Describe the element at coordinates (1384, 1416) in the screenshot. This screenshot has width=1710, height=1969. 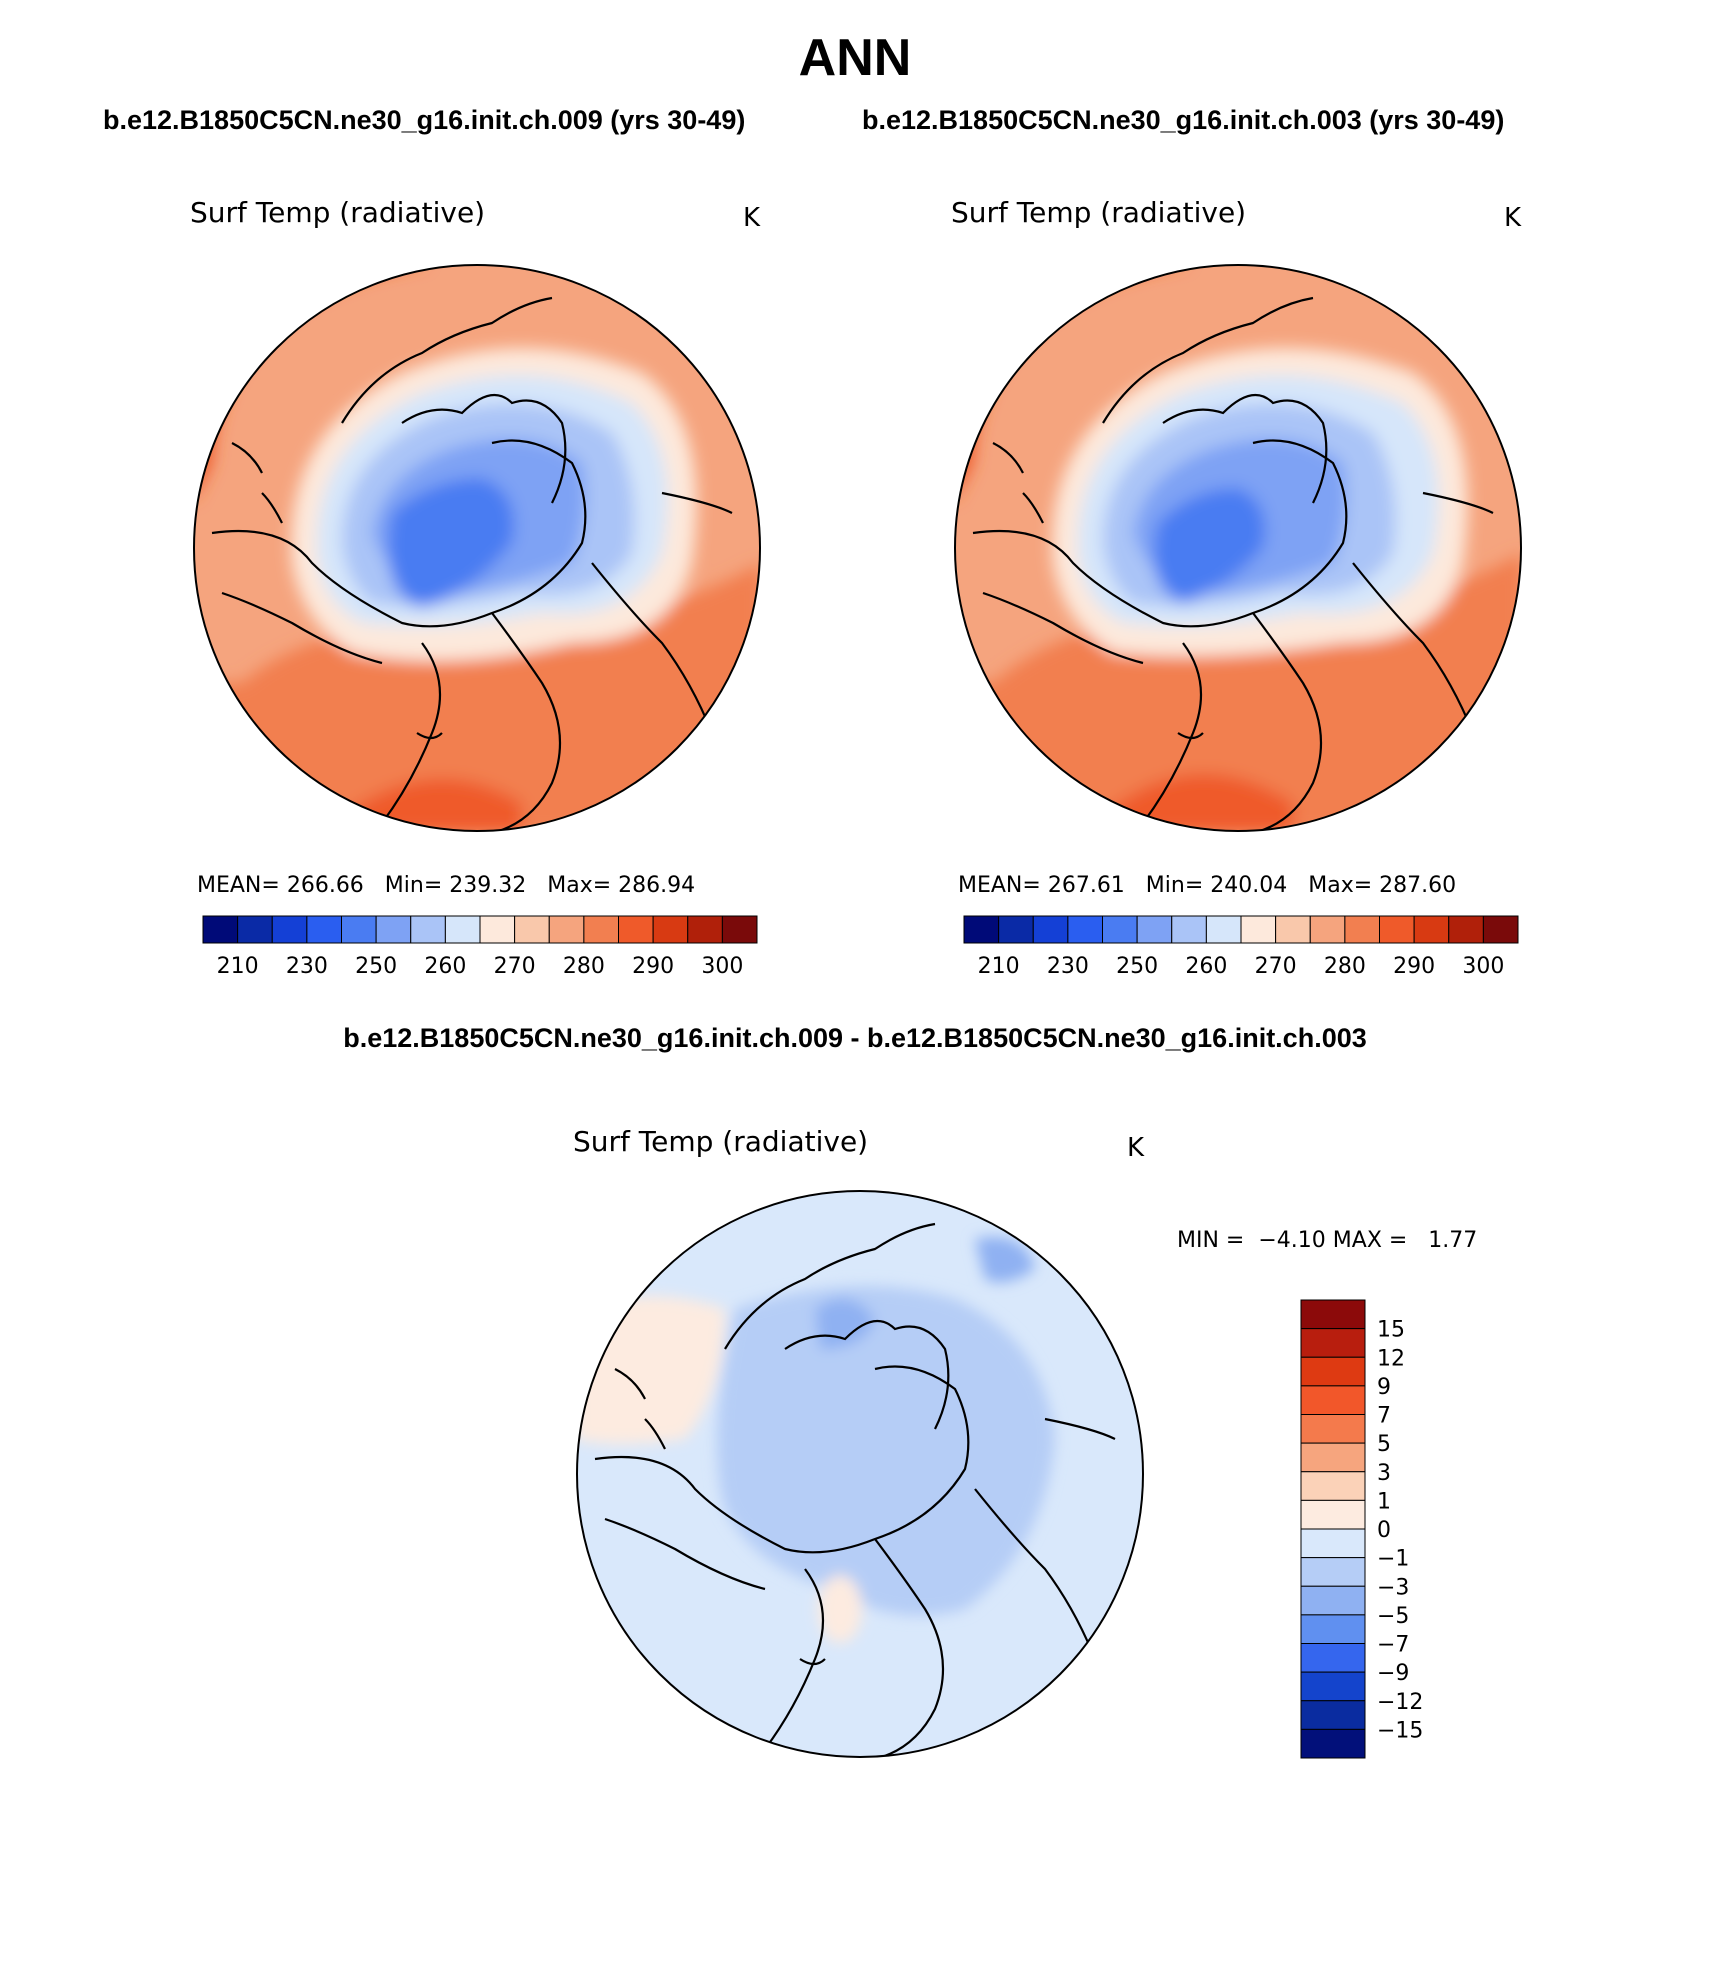
I see `colorbar-tick-label: 7` at that location.